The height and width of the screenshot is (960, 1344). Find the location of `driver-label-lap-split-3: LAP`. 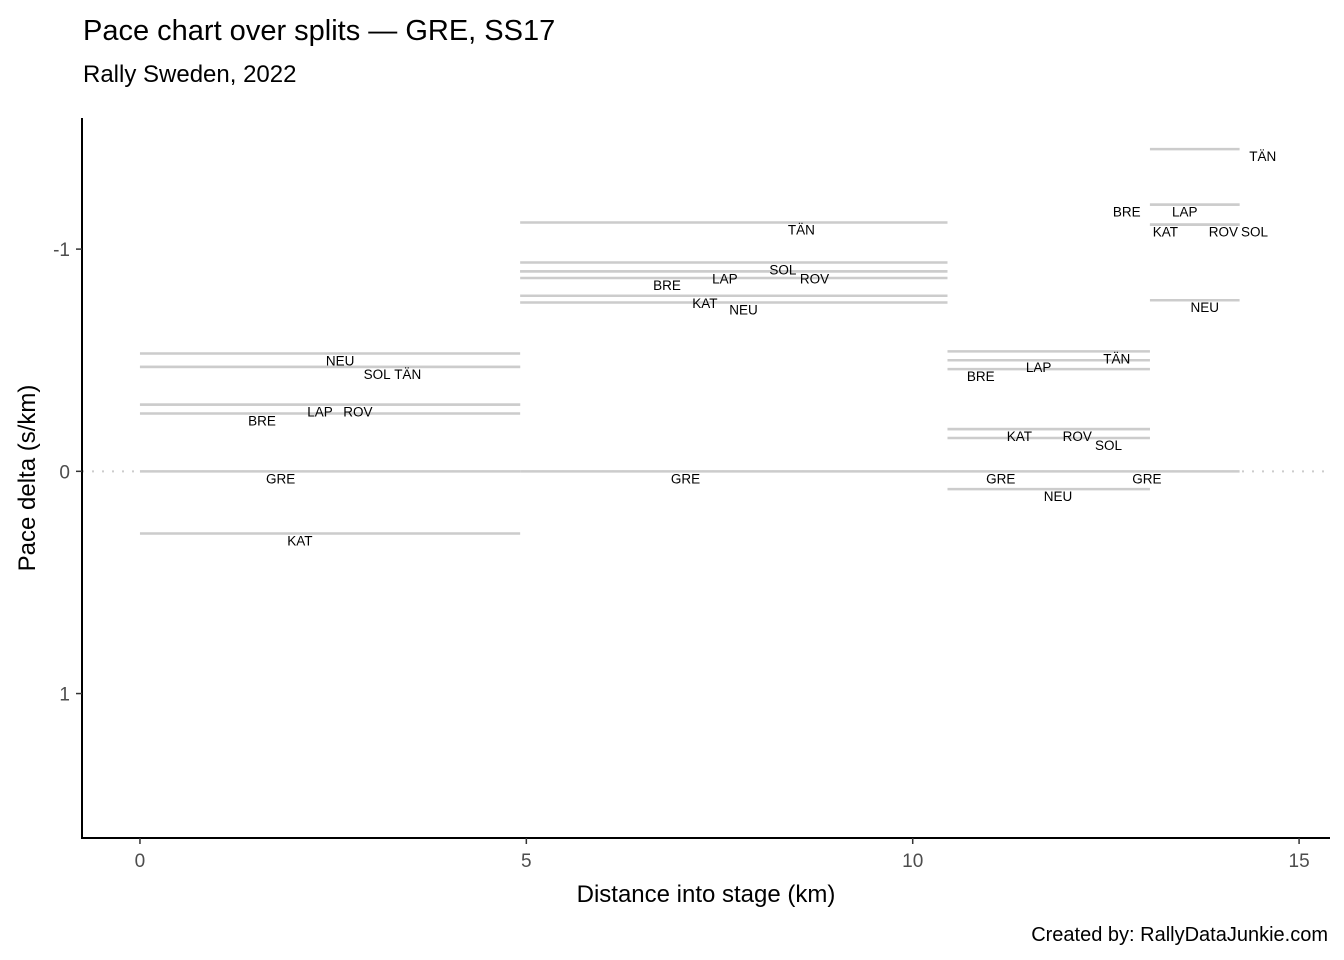

driver-label-lap-split-3: LAP is located at coordinates (1039, 367).